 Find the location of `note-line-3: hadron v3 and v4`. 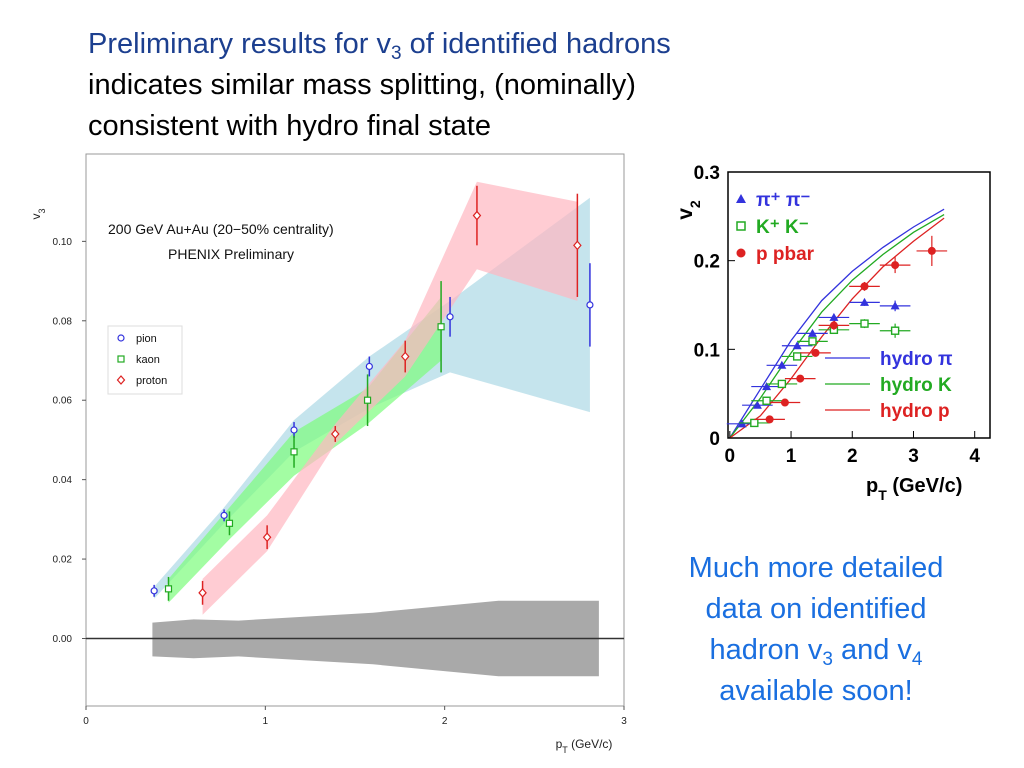

note-line-3: hadron v3 and v4 is located at coordinates (816, 650).